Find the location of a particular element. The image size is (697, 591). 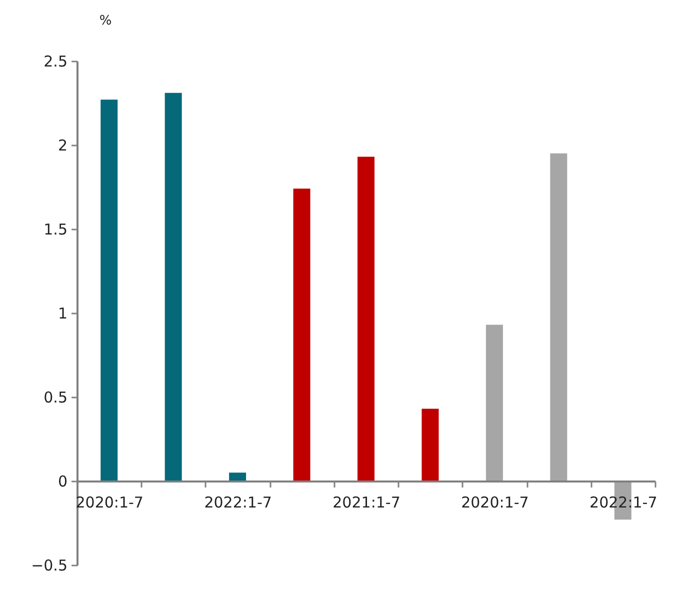

y-axis-title: % is located at coordinates (105, 21).